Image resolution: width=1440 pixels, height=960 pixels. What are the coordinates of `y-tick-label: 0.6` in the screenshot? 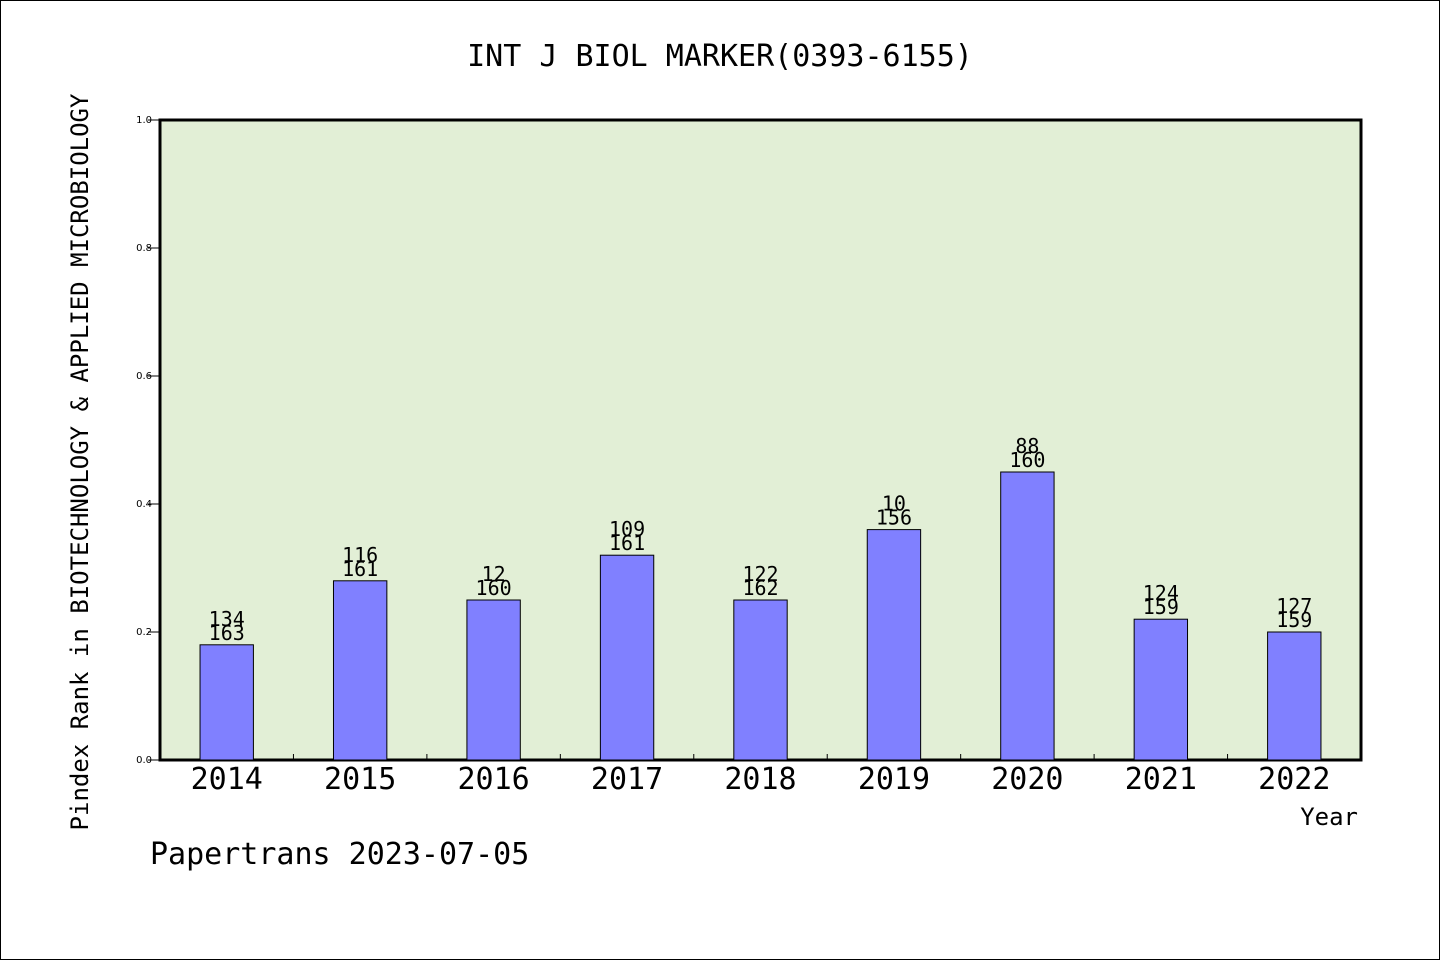 It's located at (144, 376).